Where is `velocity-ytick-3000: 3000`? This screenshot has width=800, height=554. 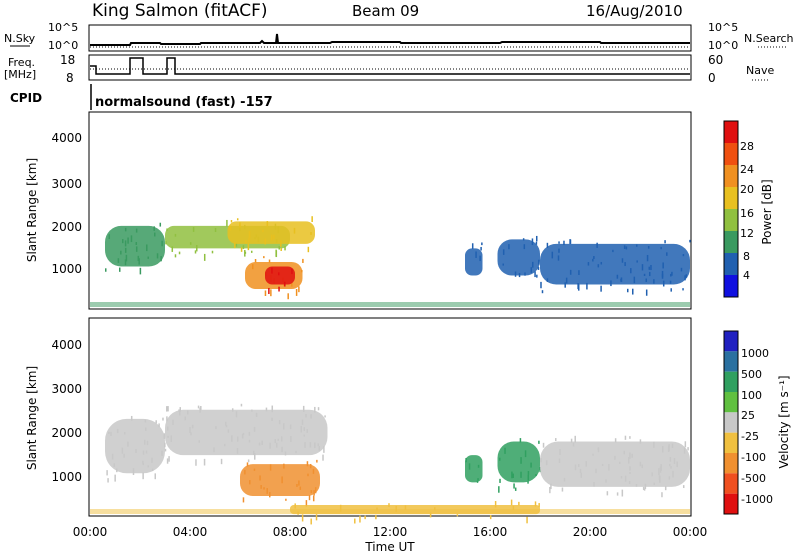 velocity-ytick-3000: 3000 is located at coordinates (66, 389).